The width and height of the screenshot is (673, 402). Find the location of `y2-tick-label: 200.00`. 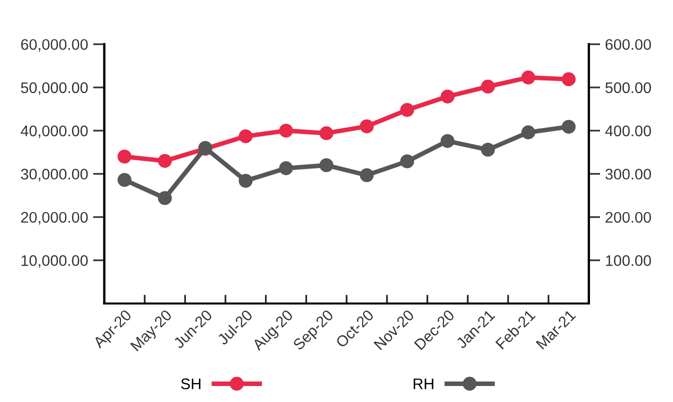

y2-tick-label: 200.00 is located at coordinates (628, 217).